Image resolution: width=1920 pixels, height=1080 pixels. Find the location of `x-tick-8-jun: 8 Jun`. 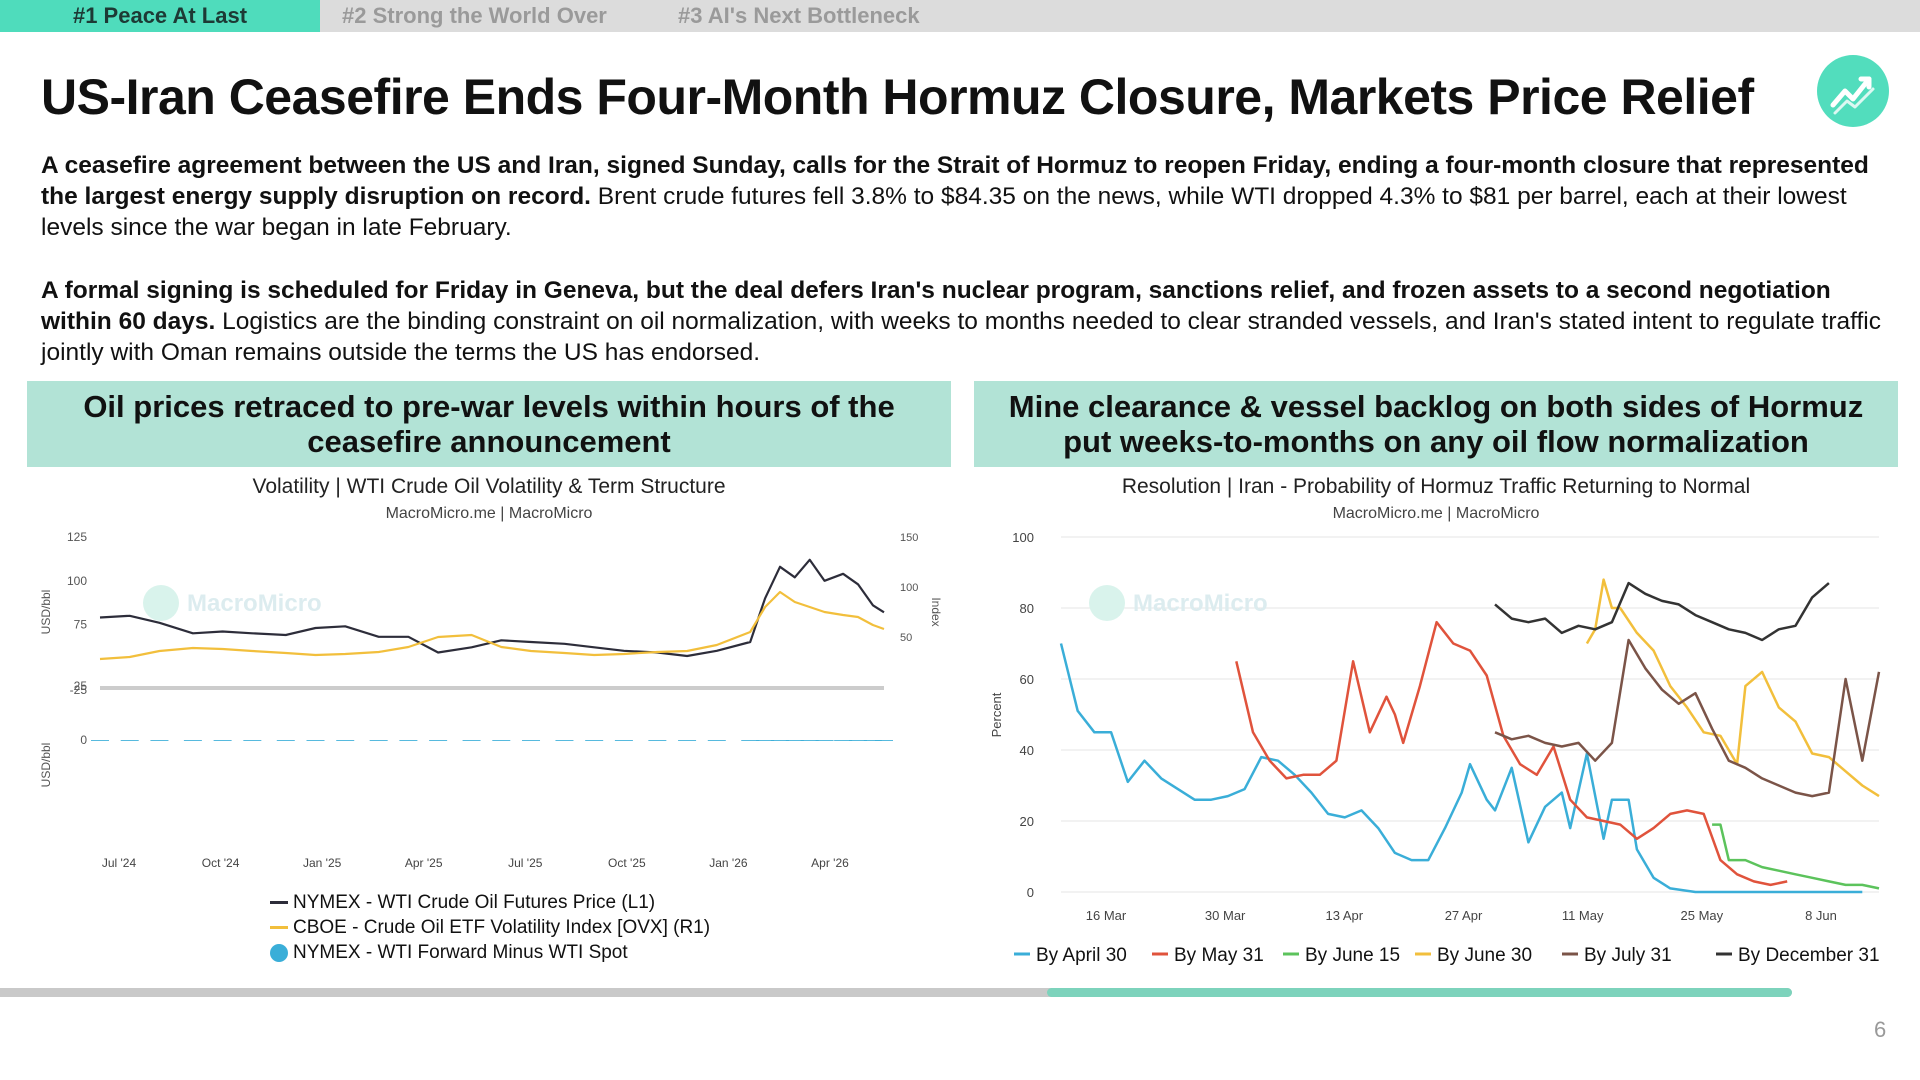

x-tick-8-jun: 8 Jun is located at coordinates (1821, 915).